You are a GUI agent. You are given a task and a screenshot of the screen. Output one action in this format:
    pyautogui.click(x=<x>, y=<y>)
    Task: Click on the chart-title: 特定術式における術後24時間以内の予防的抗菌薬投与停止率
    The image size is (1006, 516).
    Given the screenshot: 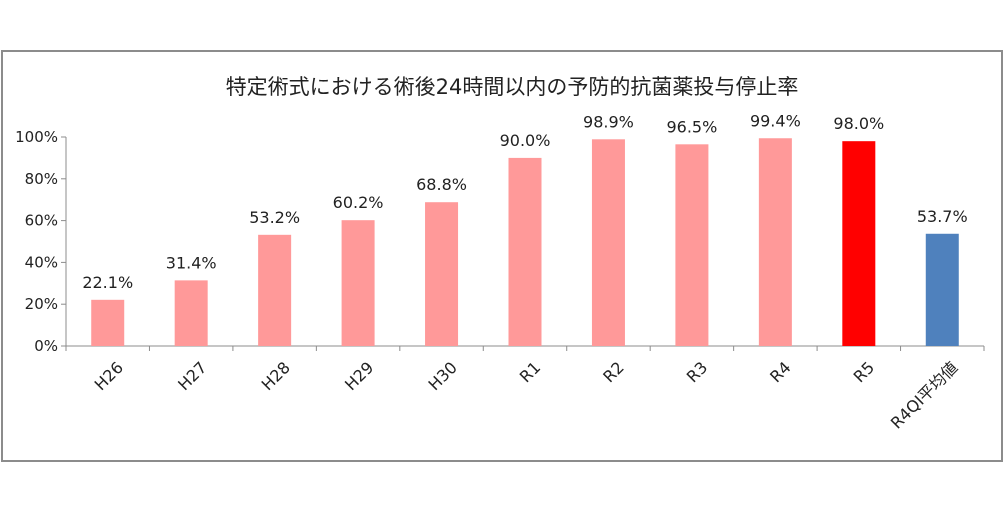 What is the action you would take?
    pyautogui.click(x=512, y=87)
    